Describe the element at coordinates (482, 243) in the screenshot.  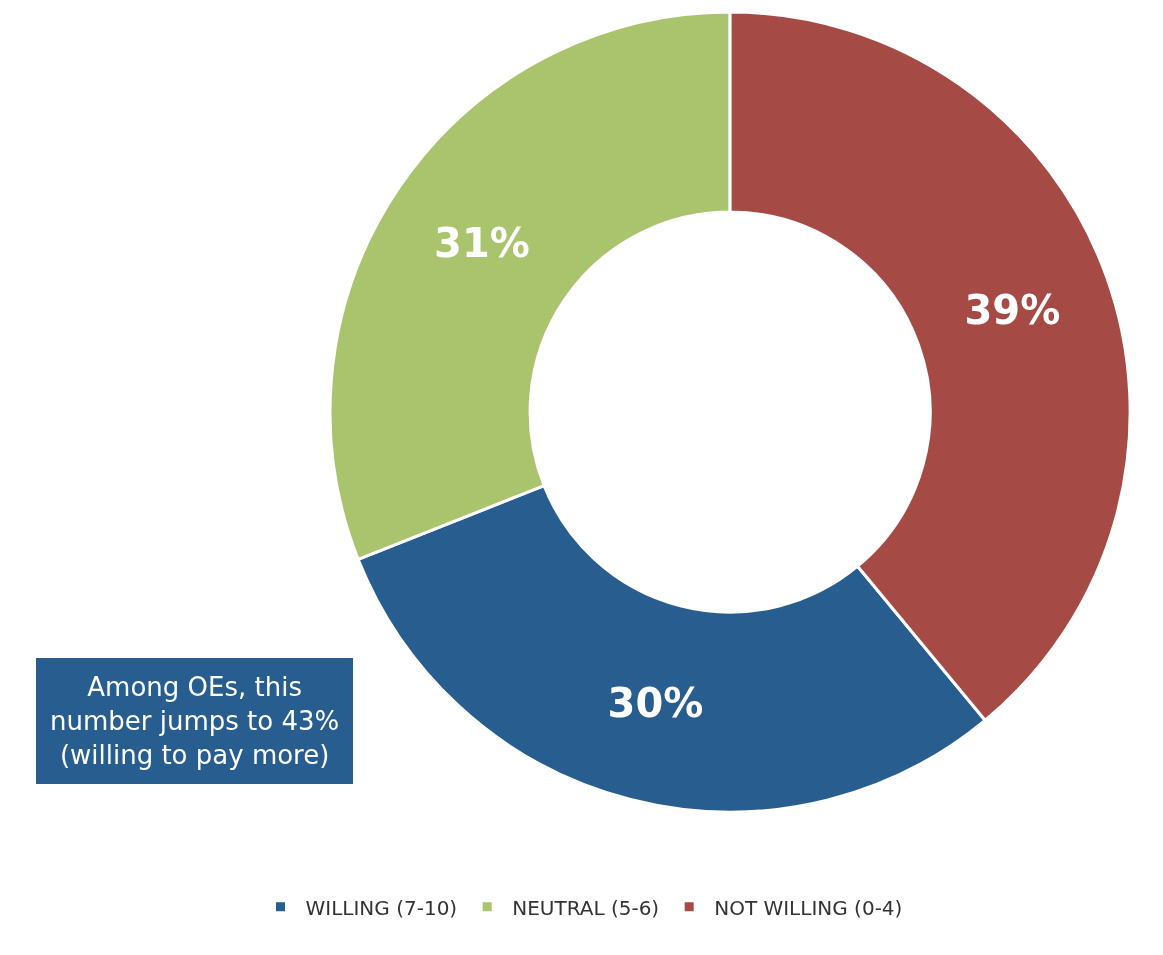
I see `data-label: 31%` at that location.